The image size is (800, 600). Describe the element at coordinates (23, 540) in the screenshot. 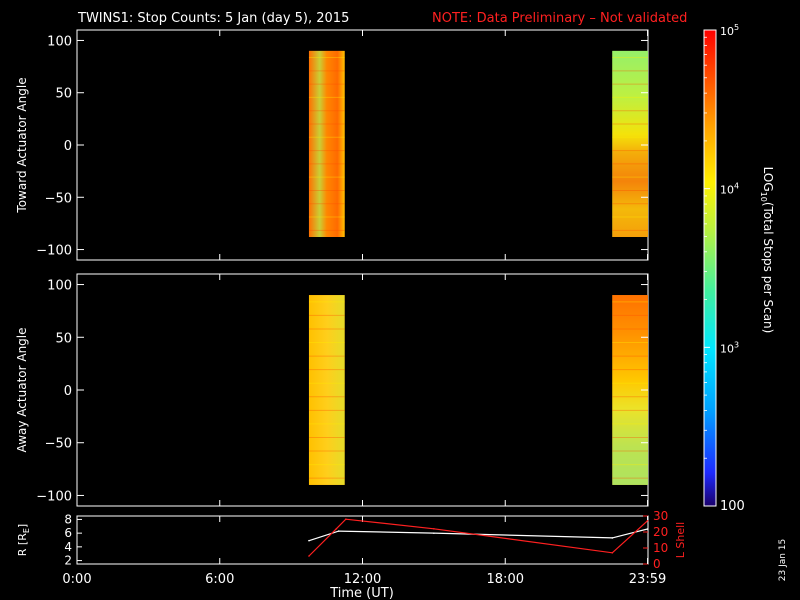

I see `bottom-ylabel-left: R [RE]` at that location.